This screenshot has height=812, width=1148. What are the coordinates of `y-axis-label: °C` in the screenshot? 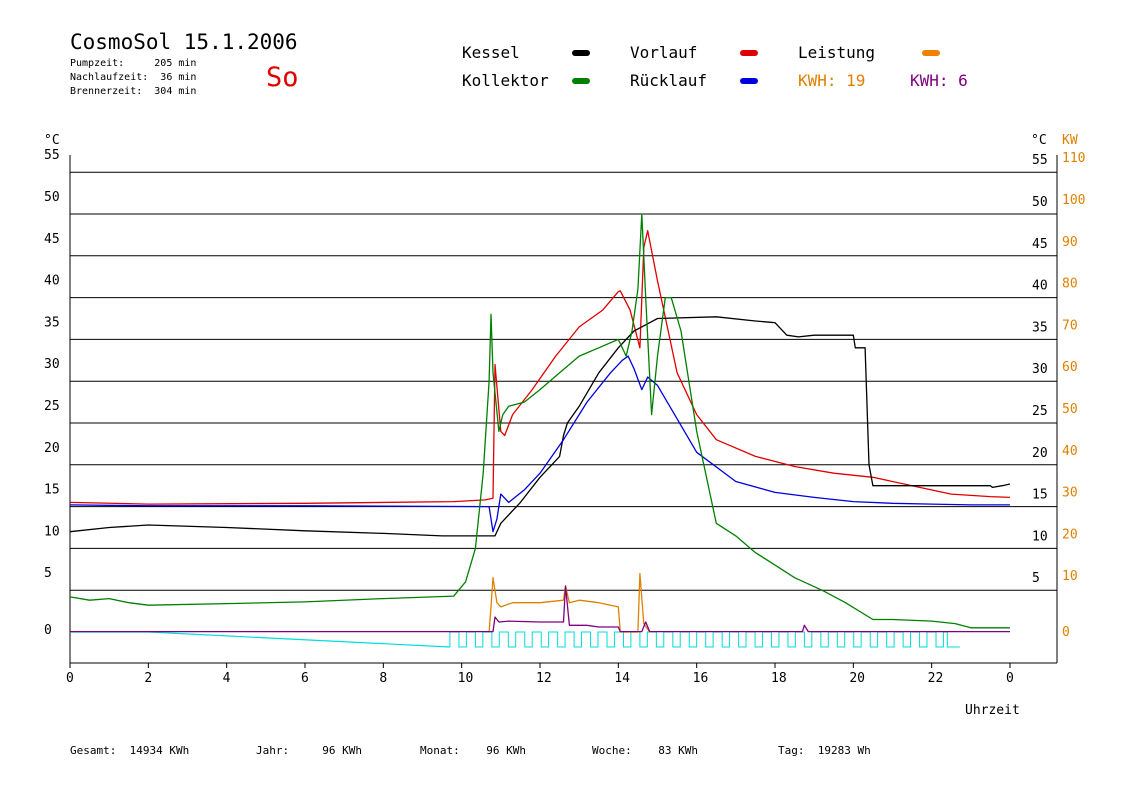 It's located at (52, 140).